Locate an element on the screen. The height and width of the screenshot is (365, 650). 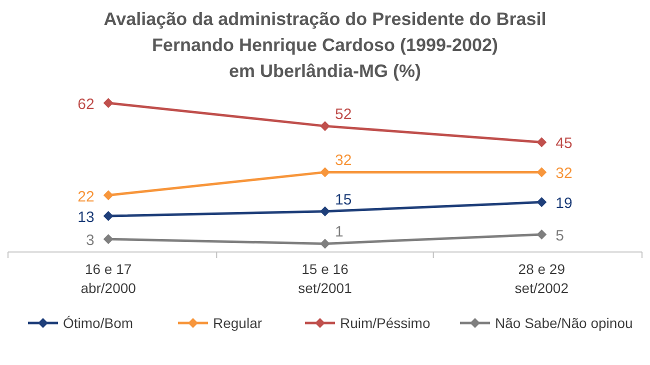
data-label: 62 is located at coordinates (86, 104).